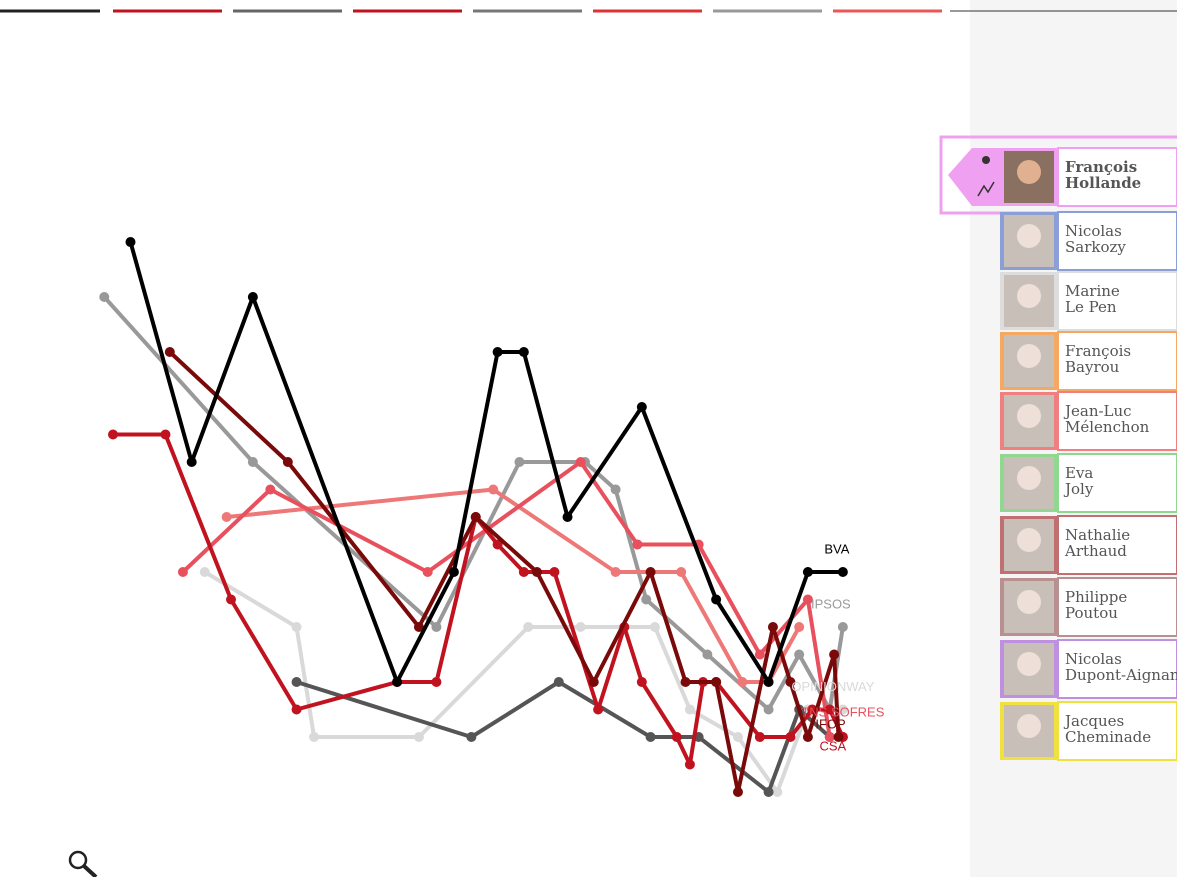 This screenshot has height=877, width=1177. I want to click on zoom-icon, so click(83, 863).